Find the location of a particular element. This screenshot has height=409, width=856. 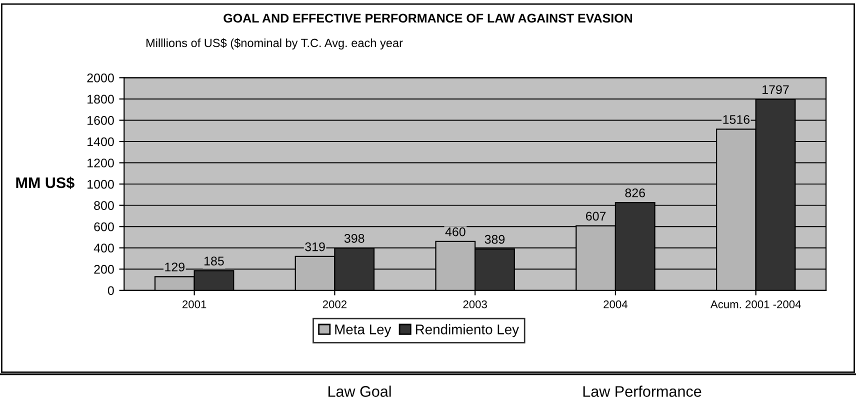

y-tick-label: 0 is located at coordinates (111, 291).